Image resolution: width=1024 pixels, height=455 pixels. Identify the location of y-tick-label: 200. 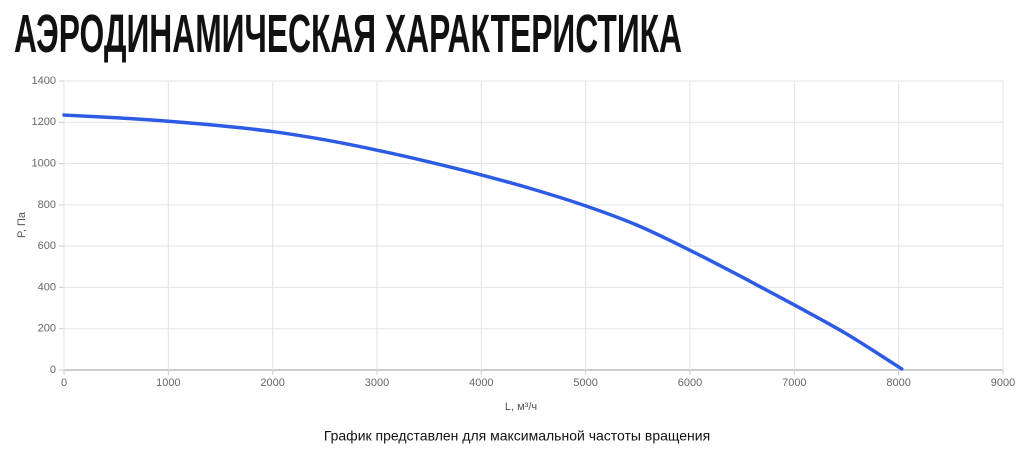
(47, 329).